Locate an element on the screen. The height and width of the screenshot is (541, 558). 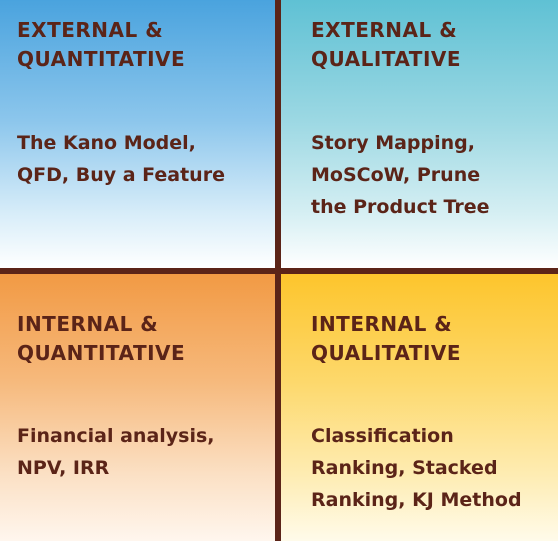
method-line: QFD, Buy a Feature is located at coordinates (121, 175).